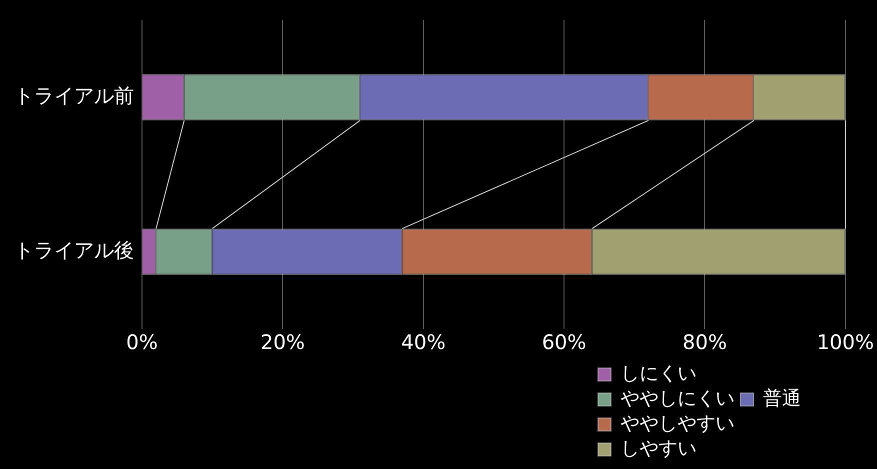 The image size is (877, 469). I want to click on legend-label: ややしにくい, so click(677, 398).